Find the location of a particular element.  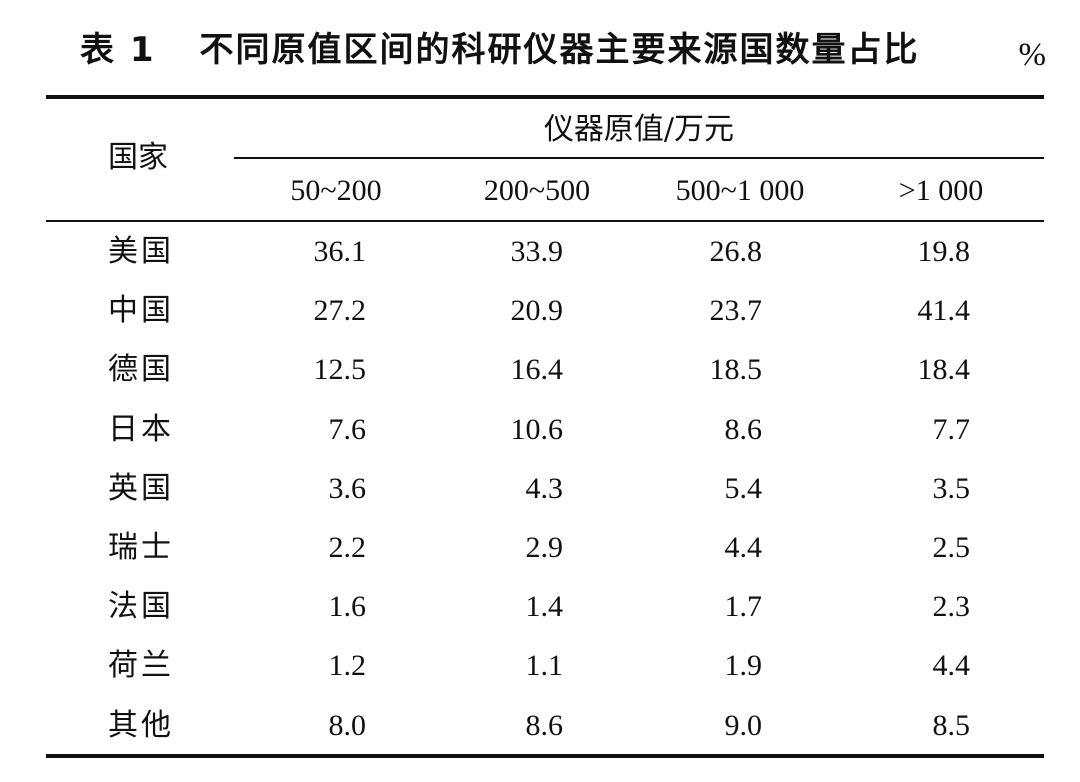

value-cell: 8.0 is located at coordinates (347, 725).